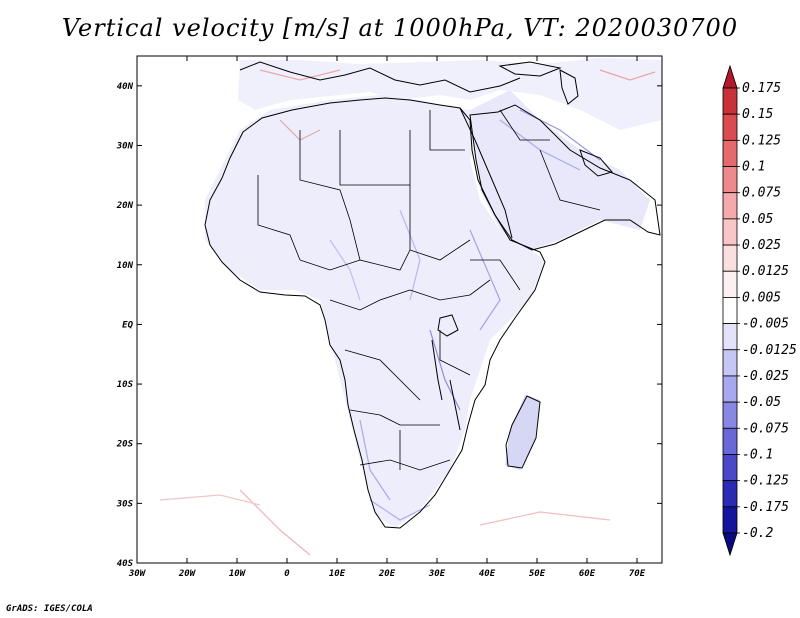 The height and width of the screenshot is (618, 800). I want to click on madagascar-coastline, so click(523, 432).